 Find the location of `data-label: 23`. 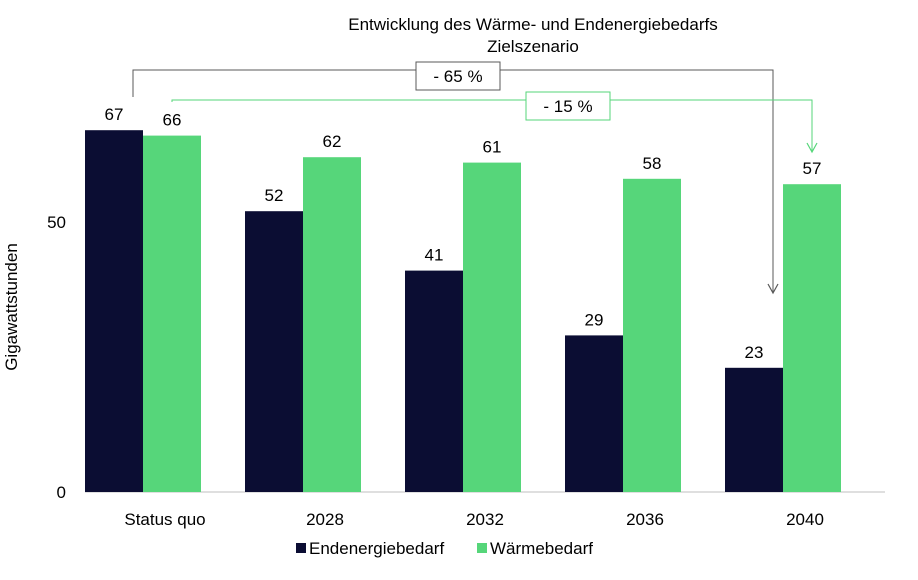

data-label: 23 is located at coordinates (754, 352).